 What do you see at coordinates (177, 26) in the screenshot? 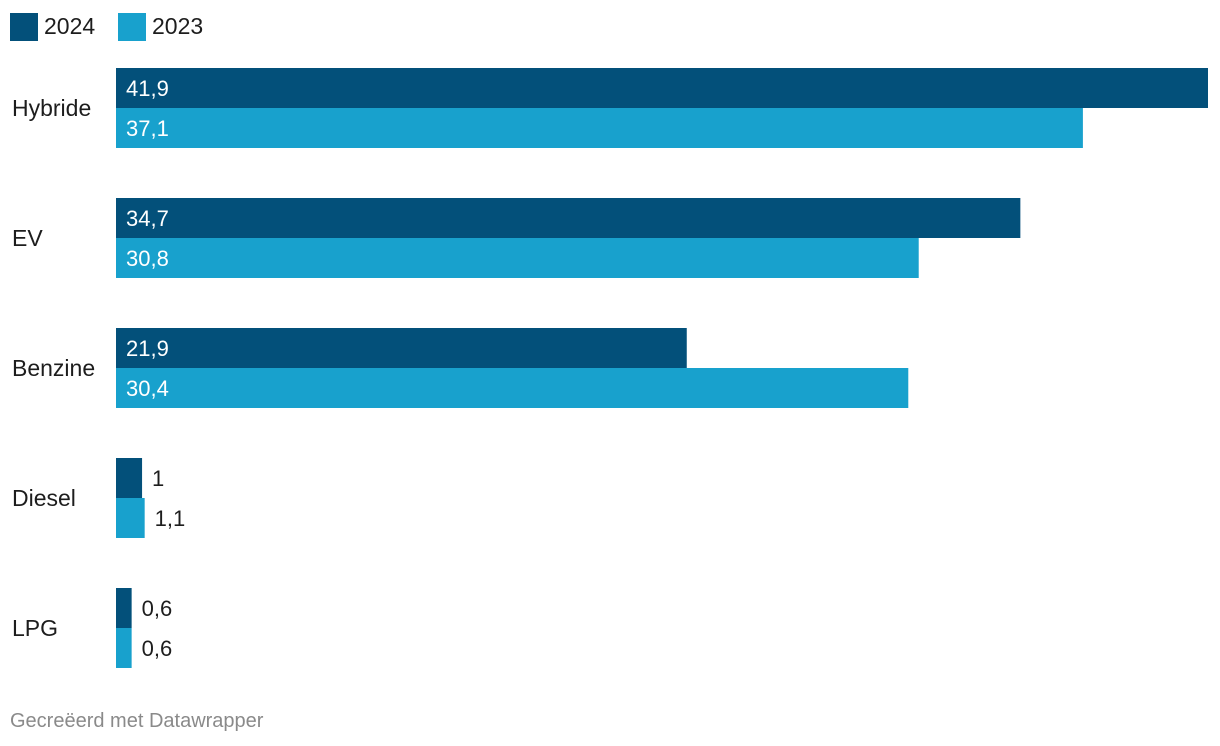
I see `legend-label-2023: 2023` at bounding box center [177, 26].